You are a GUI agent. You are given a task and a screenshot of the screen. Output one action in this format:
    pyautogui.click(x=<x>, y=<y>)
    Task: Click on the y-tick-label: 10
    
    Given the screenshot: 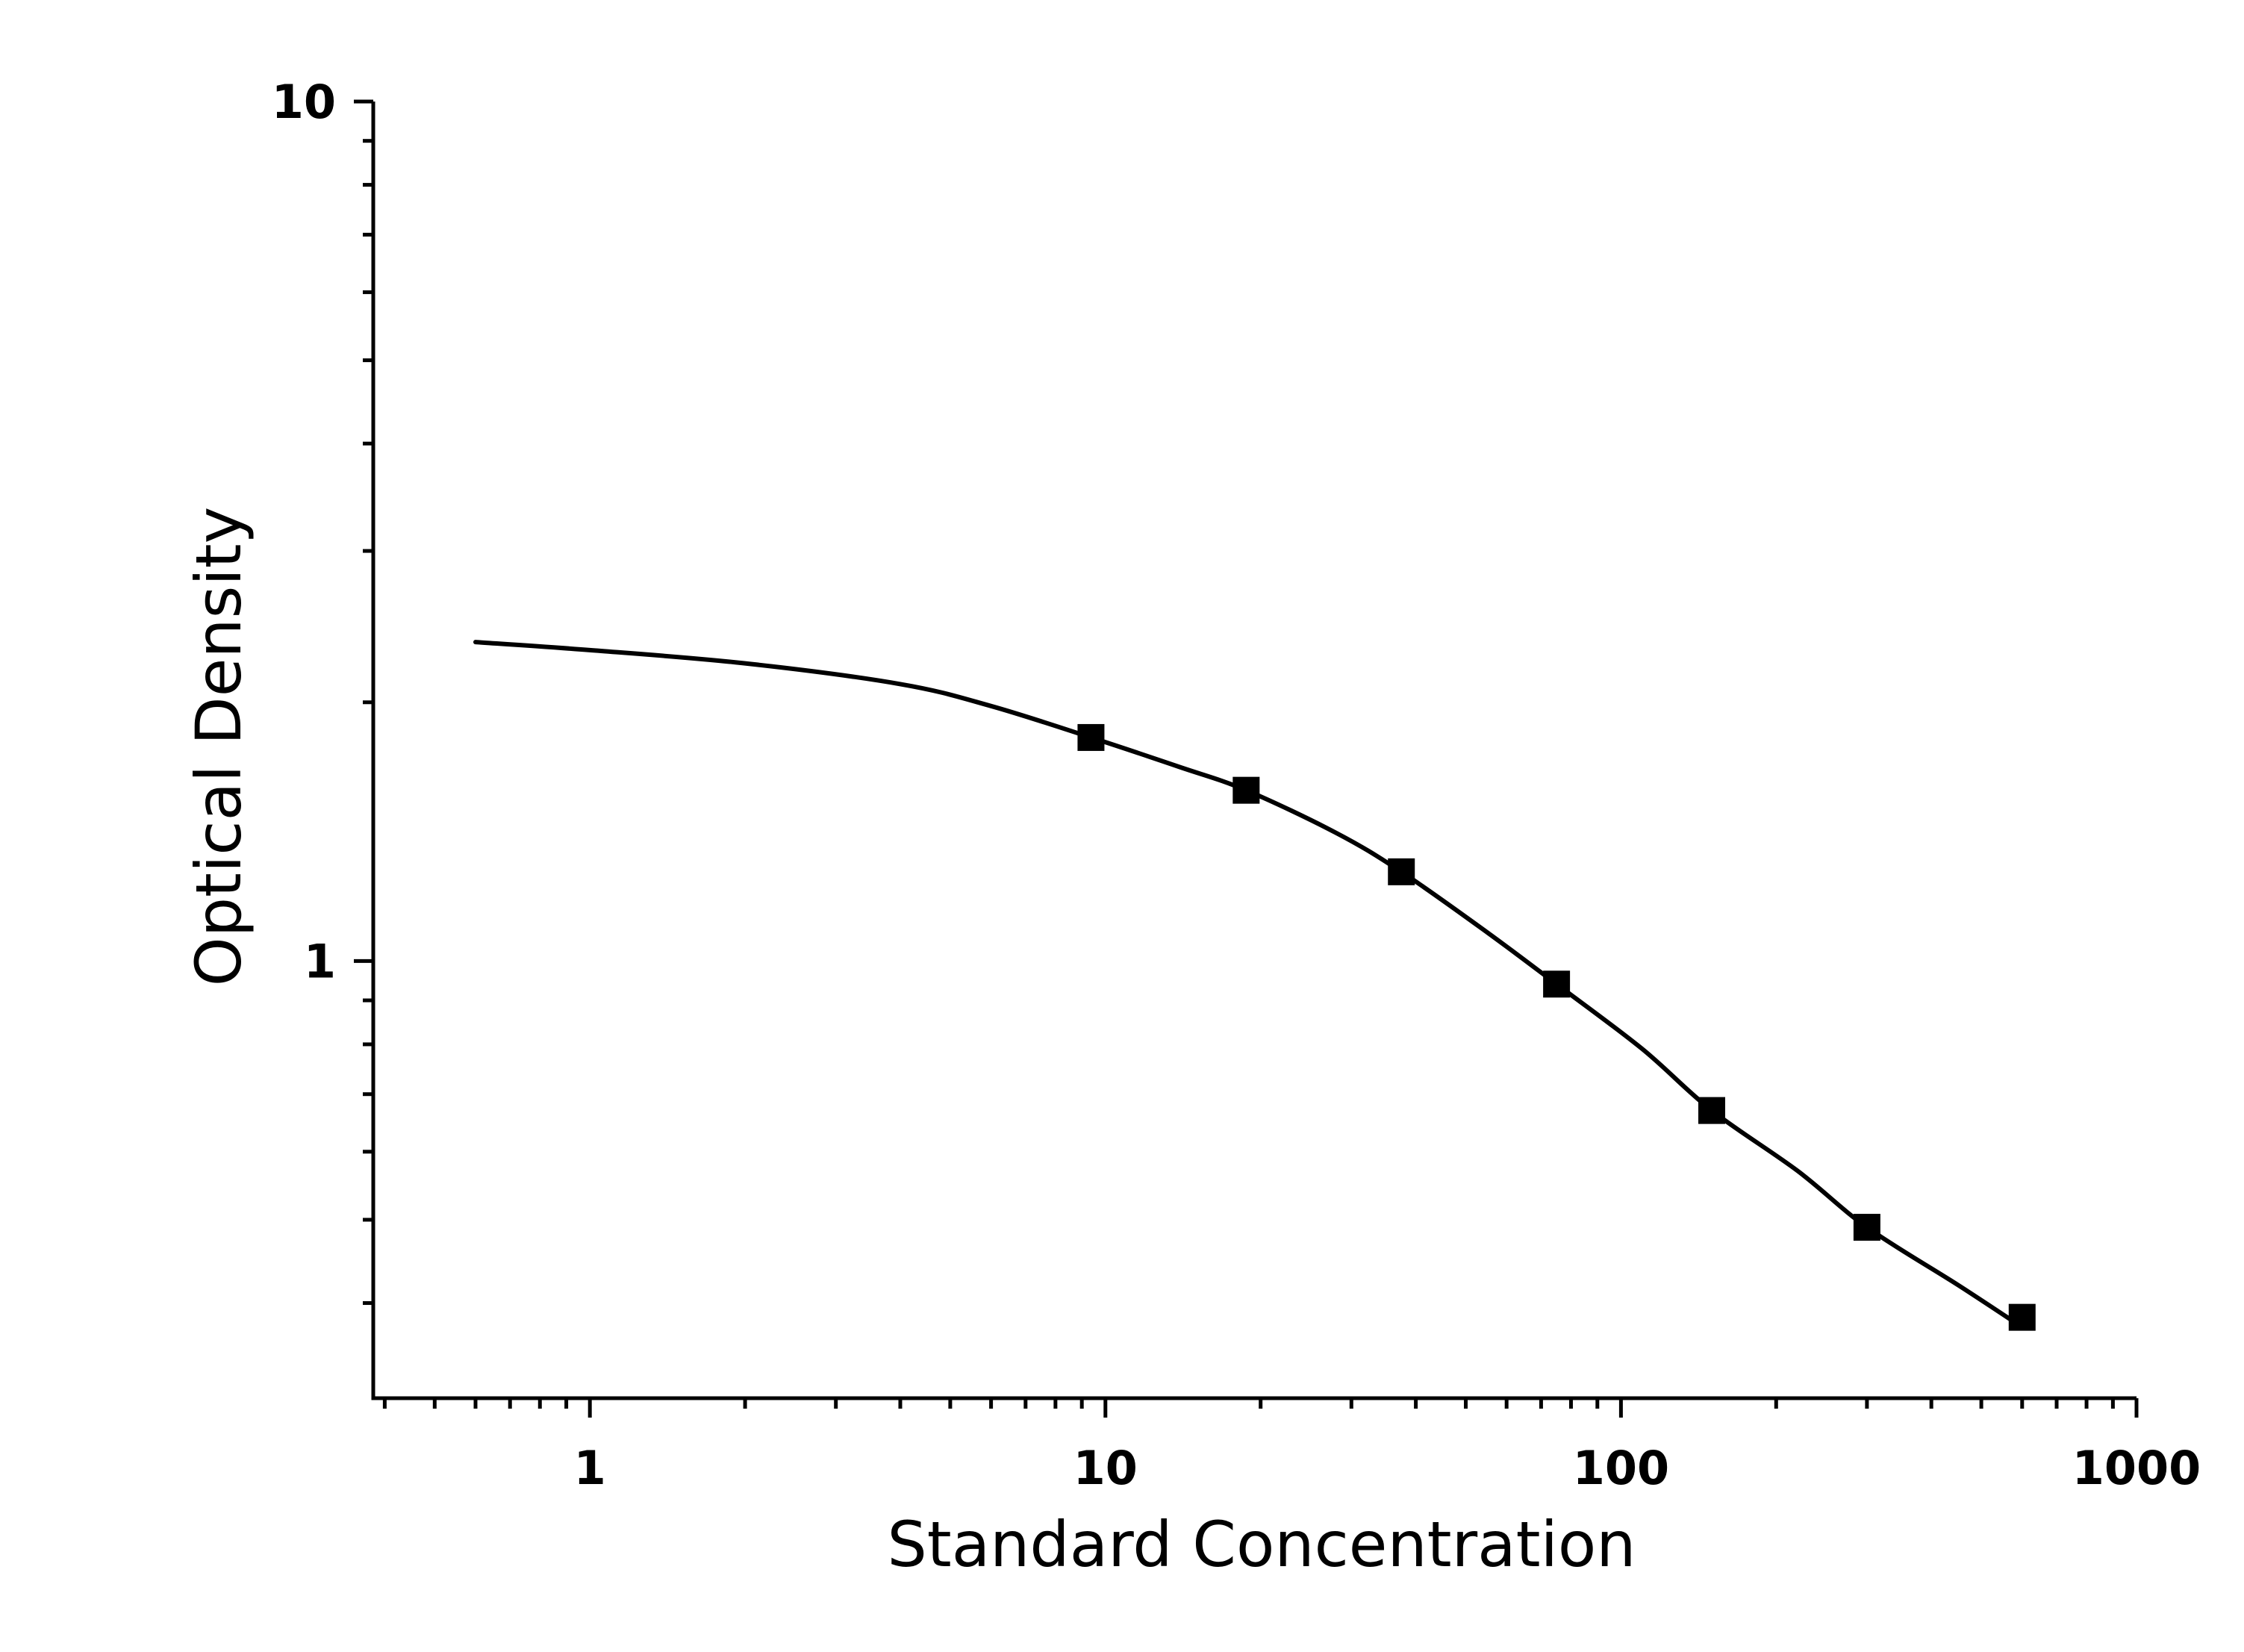 What is the action you would take?
    pyautogui.click(x=304, y=102)
    